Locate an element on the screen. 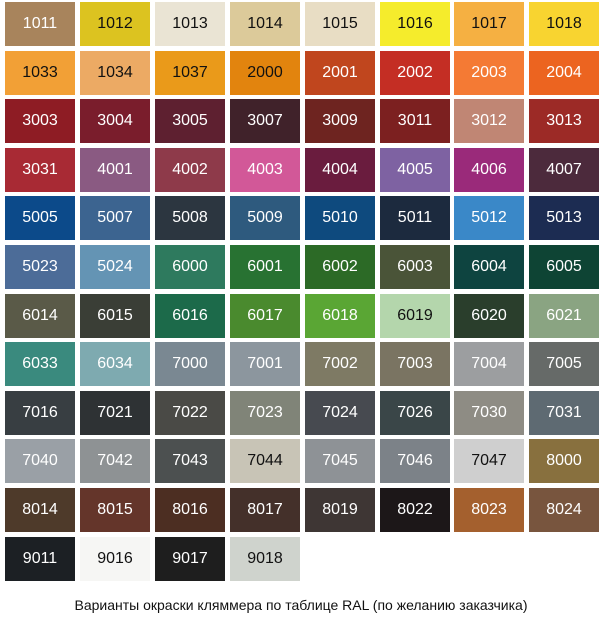 This screenshot has width=602, height=625. swatch-code: 7004 is located at coordinates (489, 363).